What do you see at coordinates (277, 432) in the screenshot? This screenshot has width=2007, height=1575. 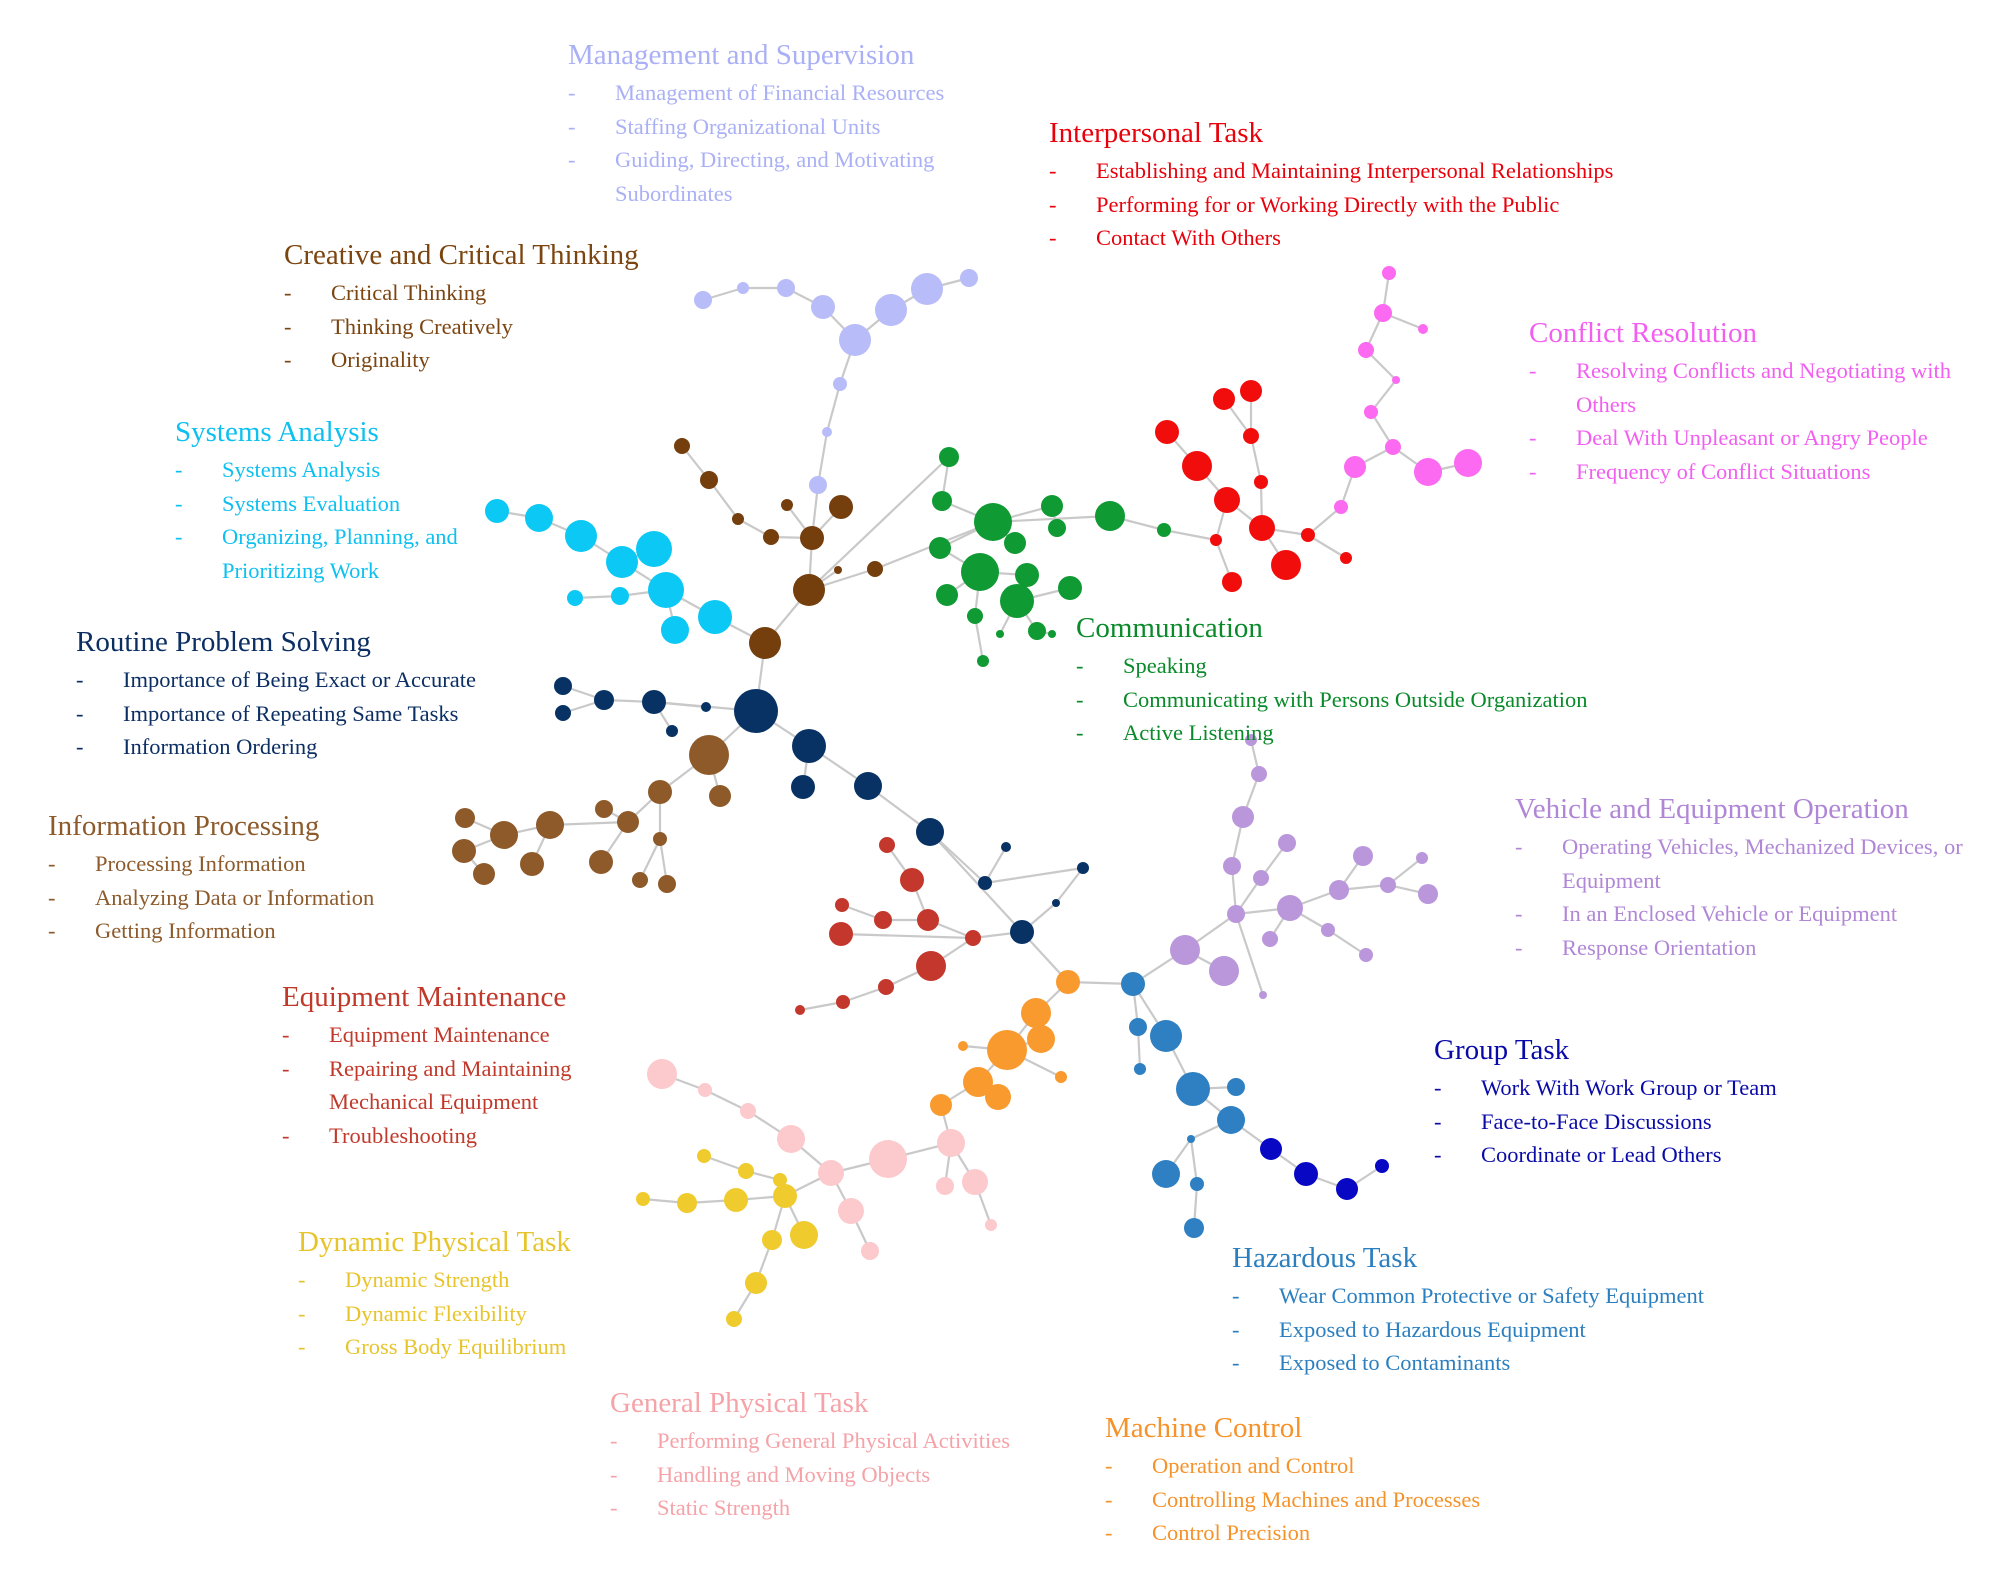 I see `cluster-title: Systems Analysis` at bounding box center [277, 432].